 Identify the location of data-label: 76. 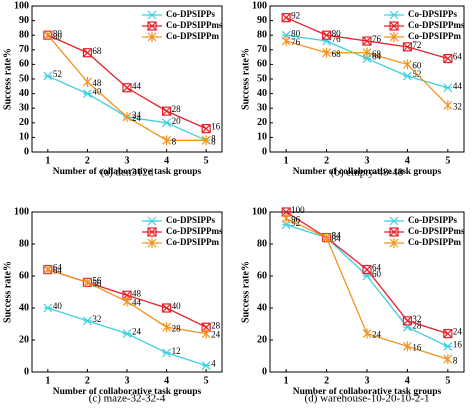
(377, 39).